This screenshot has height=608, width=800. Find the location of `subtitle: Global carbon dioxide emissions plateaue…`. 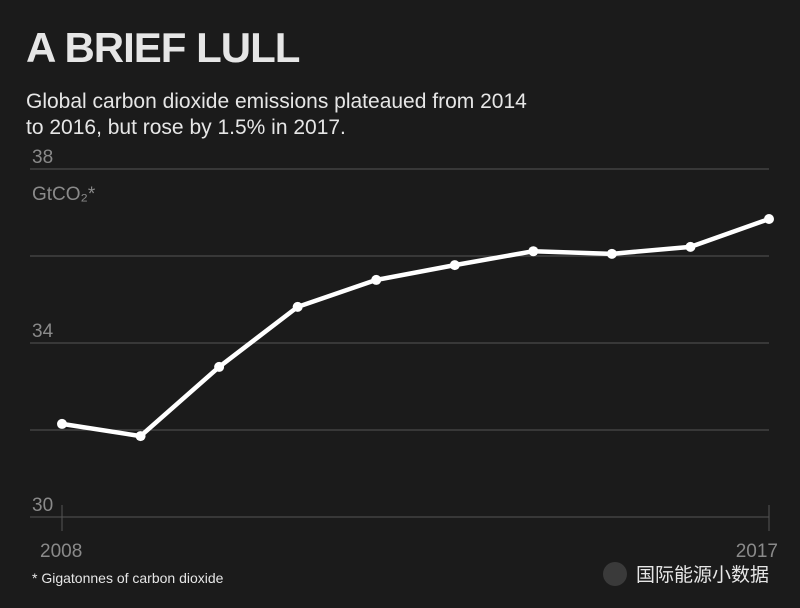

subtitle: Global carbon dioxide emissions plateaue… is located at coordinates (276, 101).